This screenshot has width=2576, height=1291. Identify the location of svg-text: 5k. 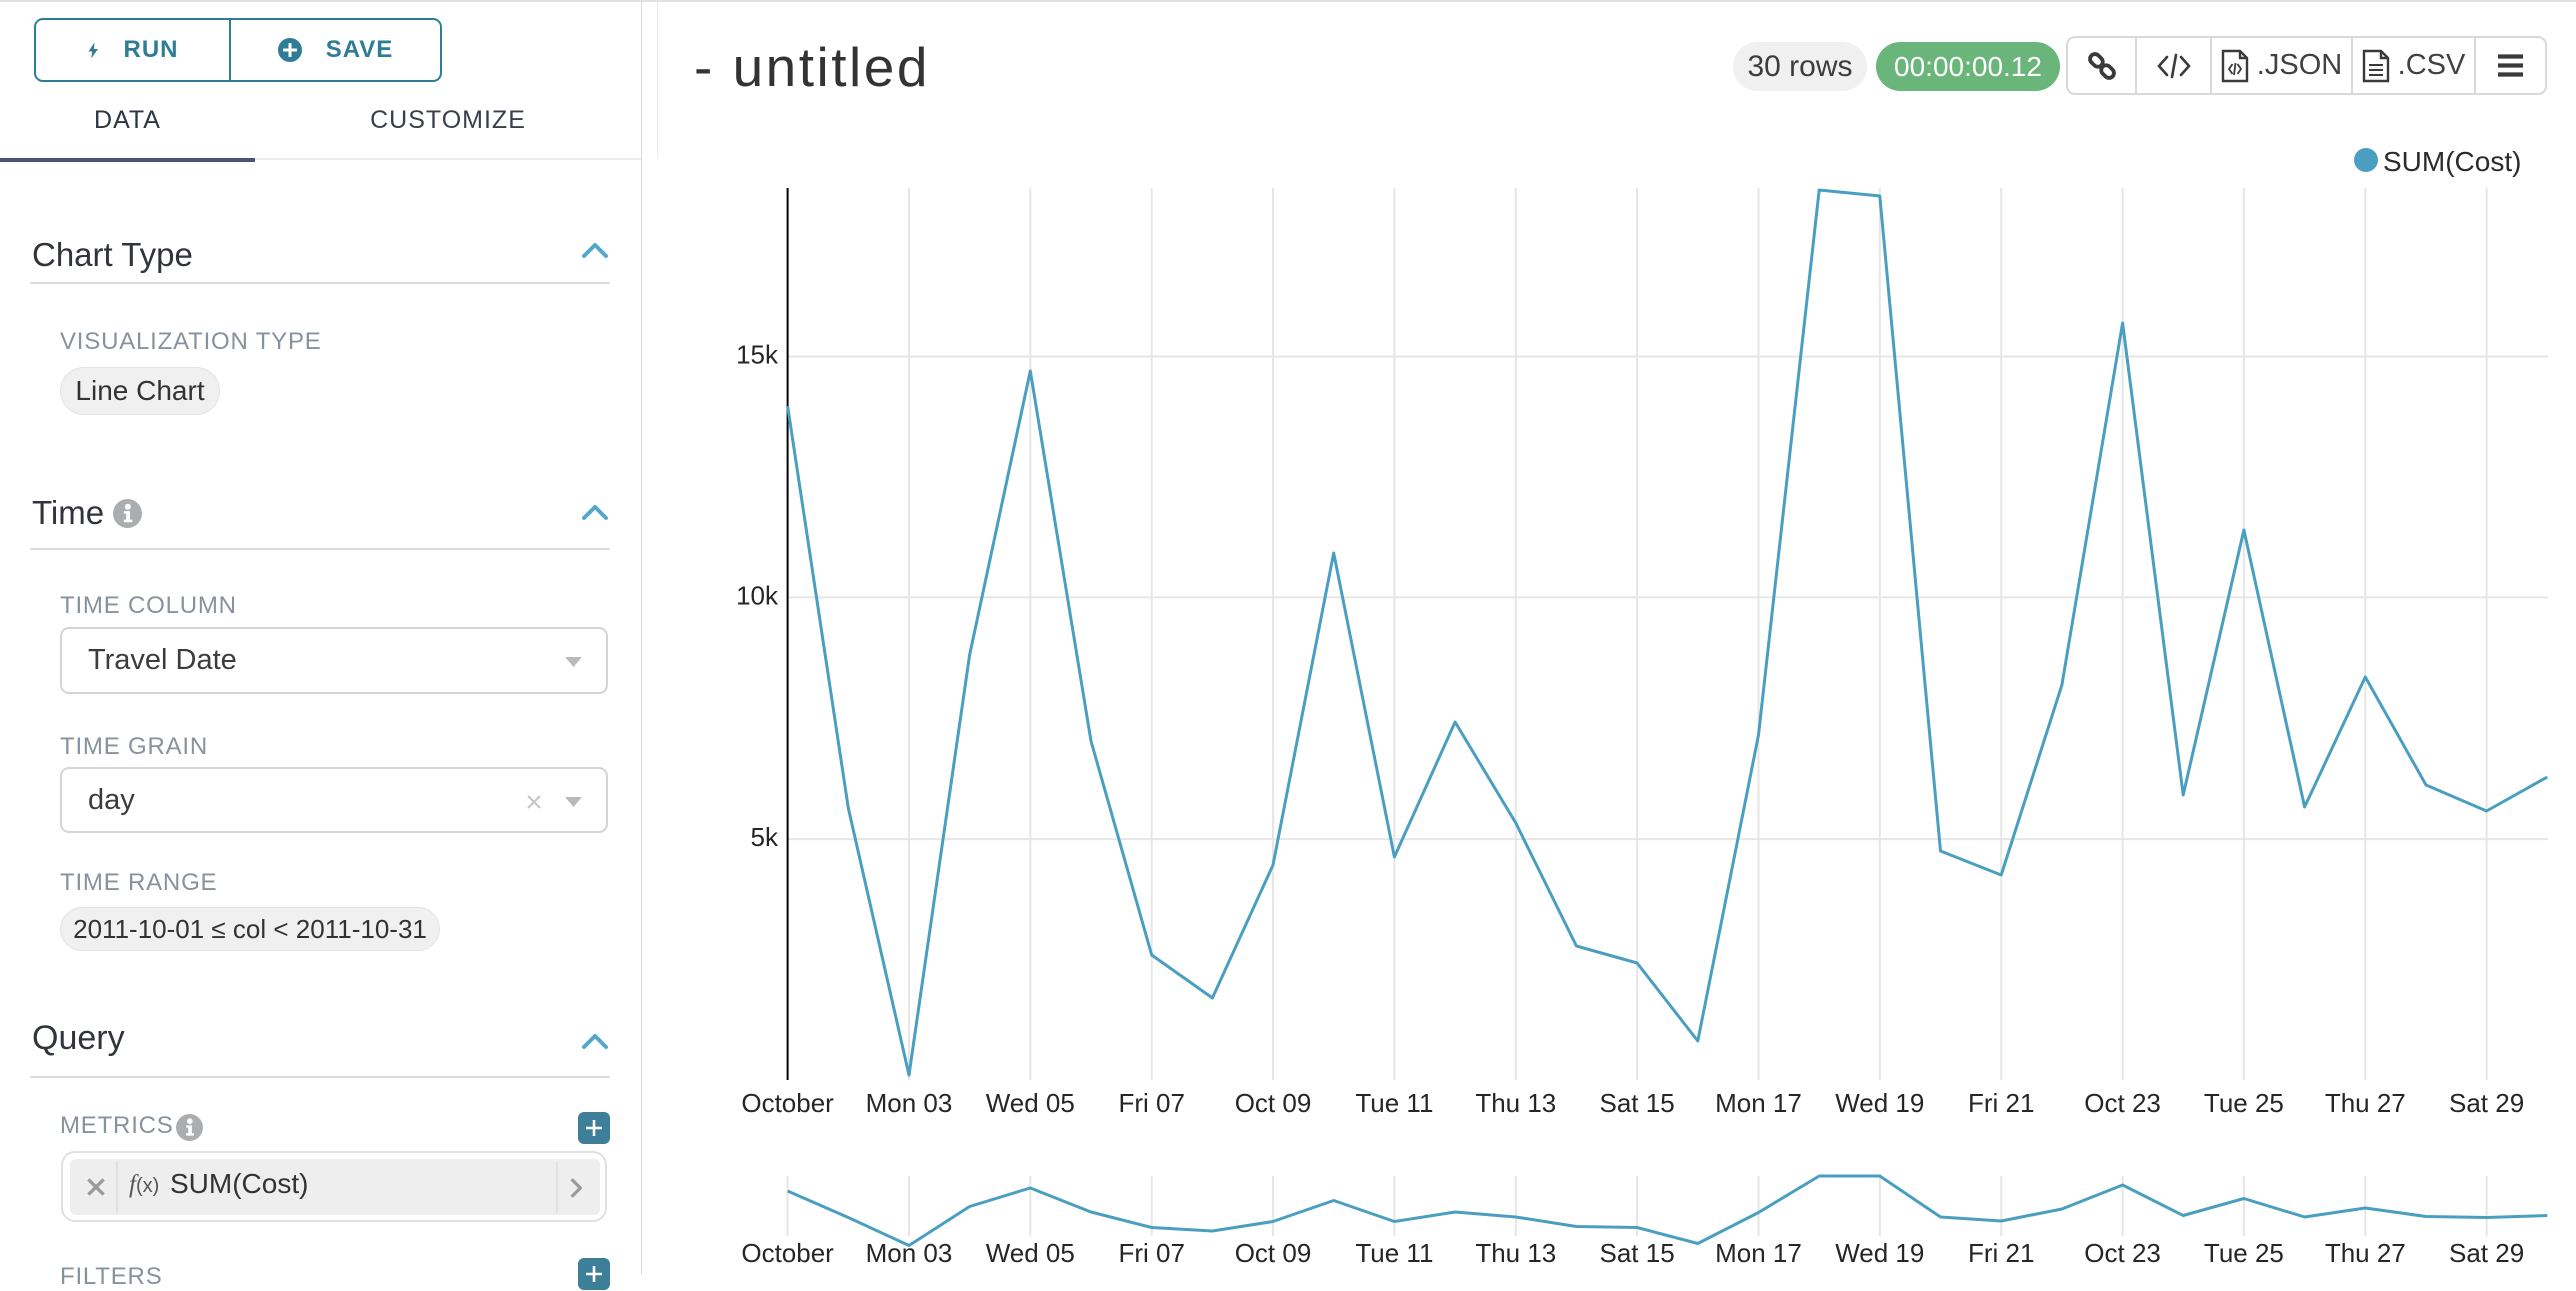
(765, 837).